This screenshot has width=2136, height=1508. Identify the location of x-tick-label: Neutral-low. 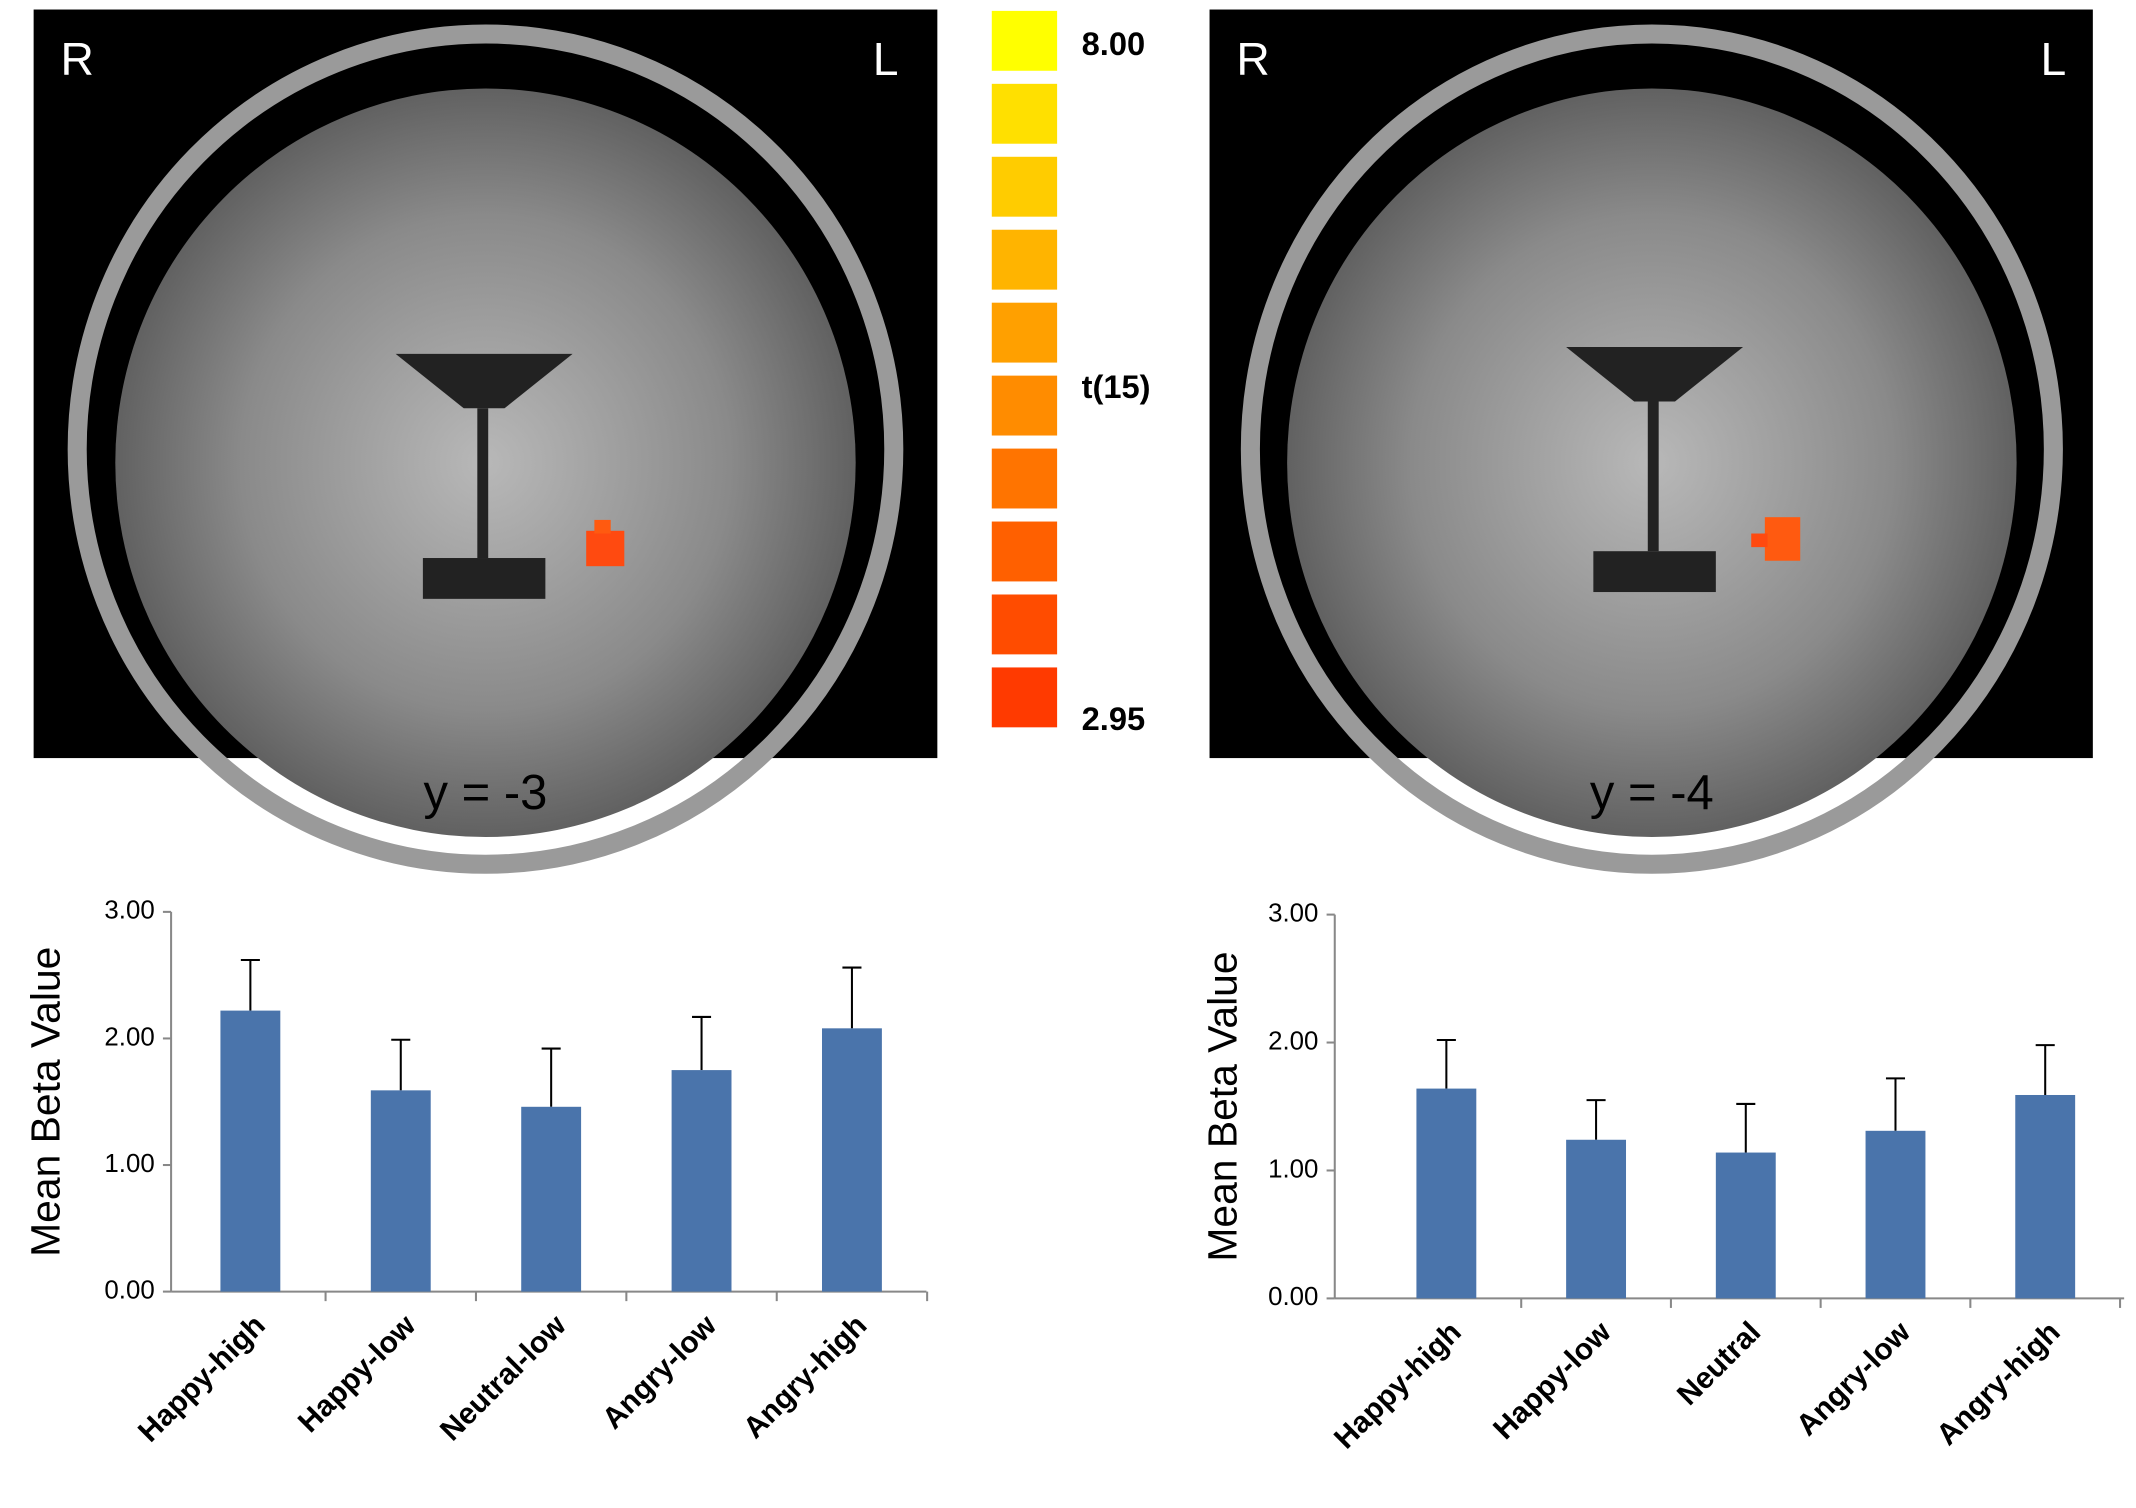
(503, 1377).